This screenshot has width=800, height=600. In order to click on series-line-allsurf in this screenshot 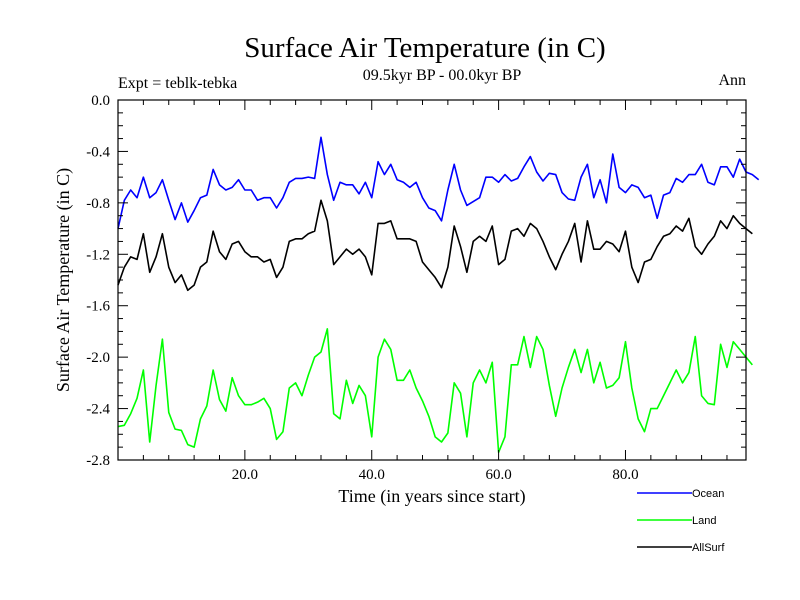, I will do `click(435, 245)`.